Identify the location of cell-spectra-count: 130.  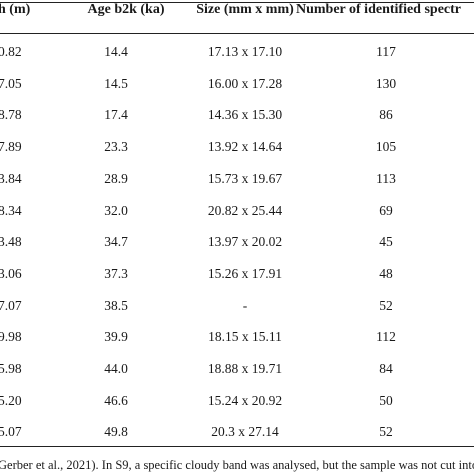
(386, 83).